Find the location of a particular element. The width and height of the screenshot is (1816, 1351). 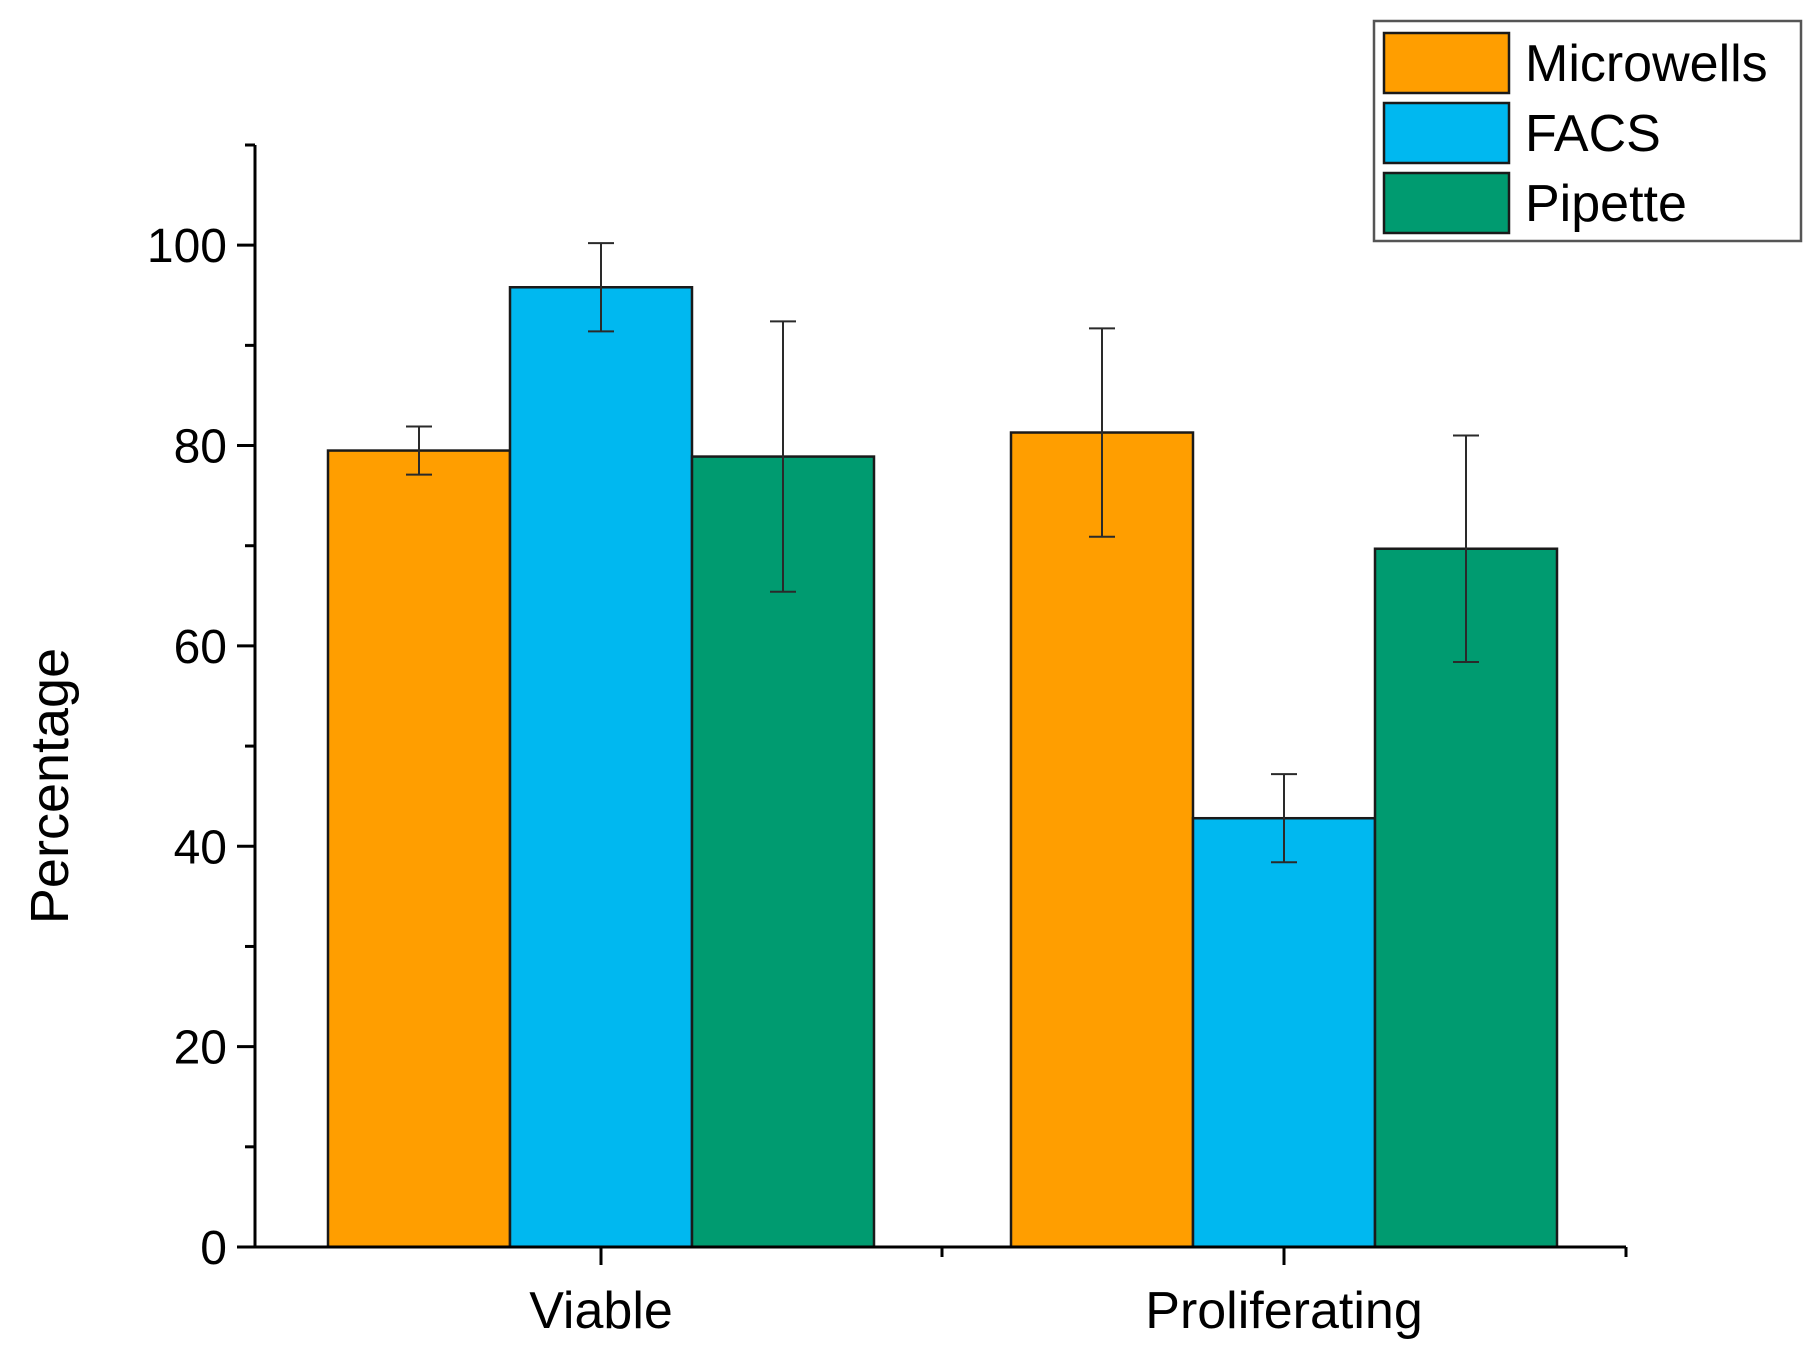

y-tick-label: 100 is located at coordinates (187, 246).